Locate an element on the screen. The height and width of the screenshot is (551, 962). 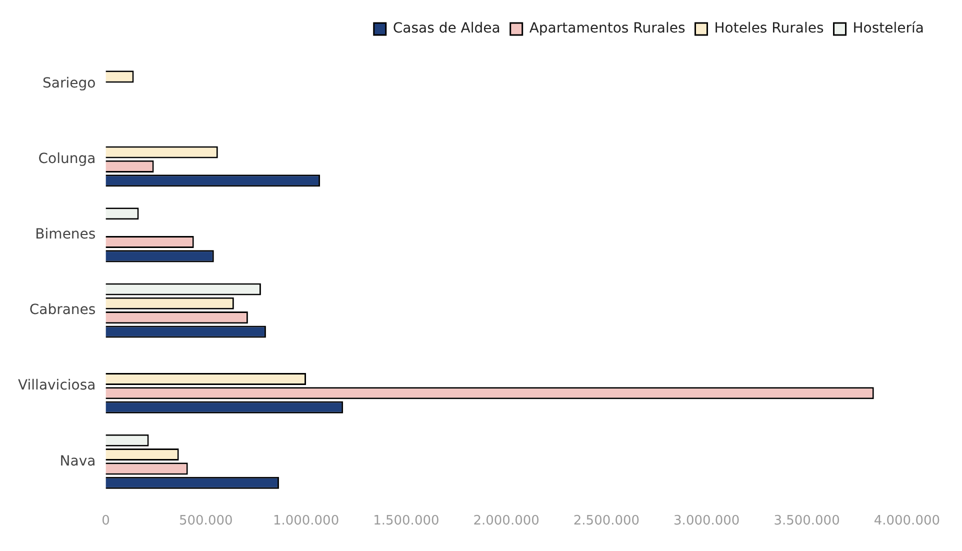
y-tick-label: Cabranes is located at coordinates (62, 310).